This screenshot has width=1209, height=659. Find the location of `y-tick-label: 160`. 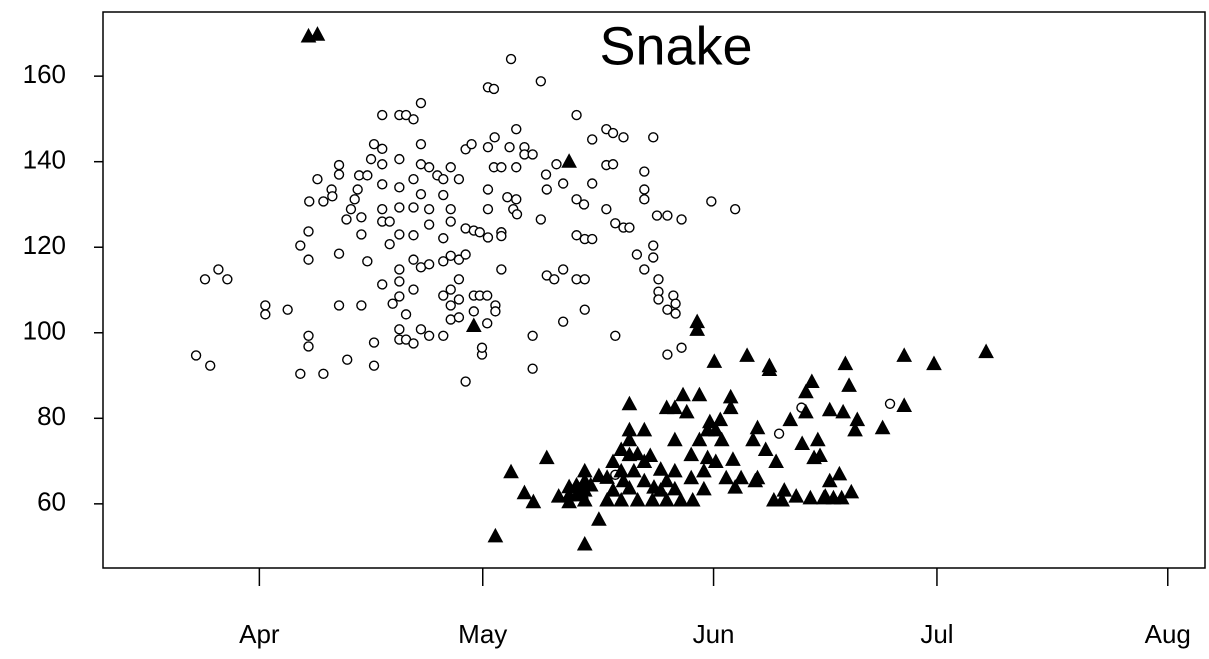

y-tick-label: 160 is located at coordinates (44, 74).